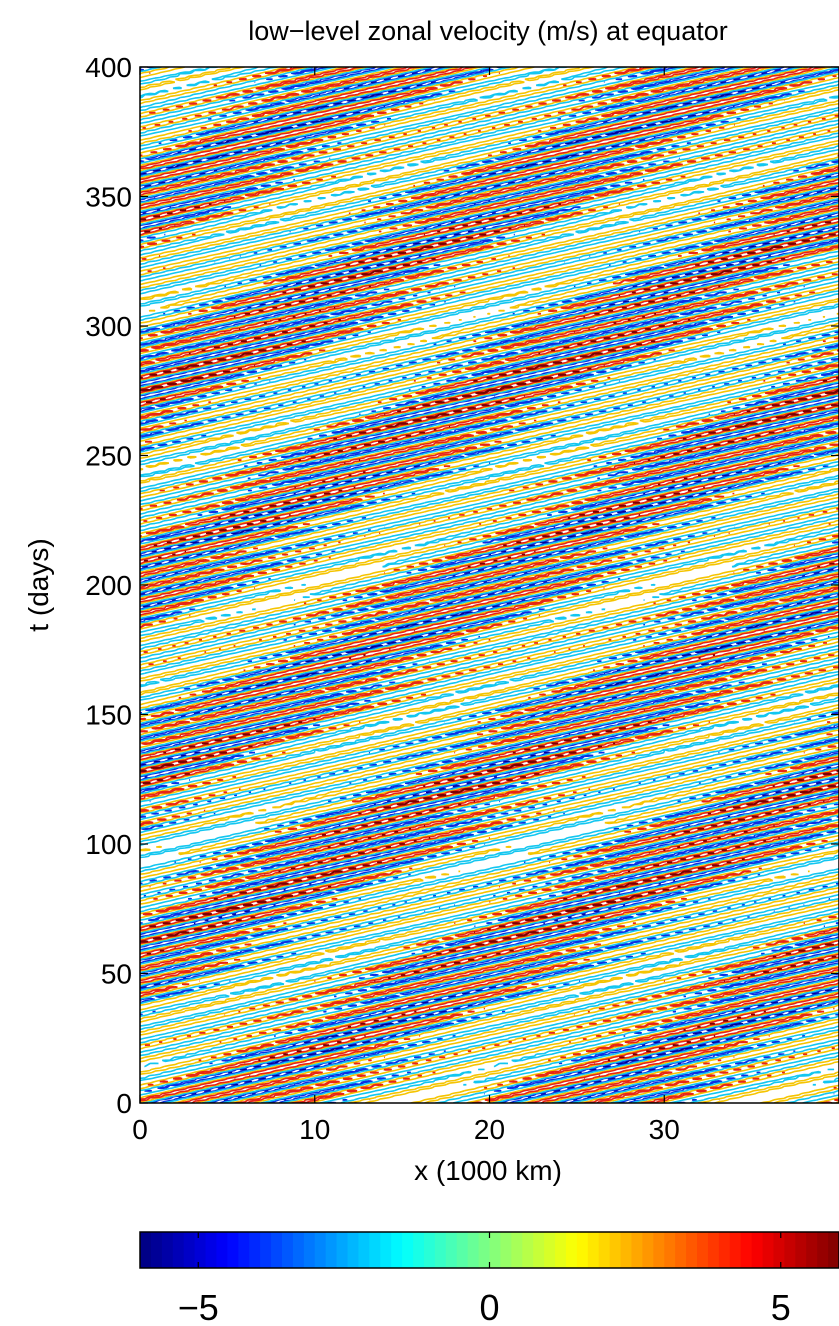 This screenshot has width=839, height=1326. Describe the element at coordinates (108, 326) in the screenshot. I see `y-tick-label-6: 300` at that location.